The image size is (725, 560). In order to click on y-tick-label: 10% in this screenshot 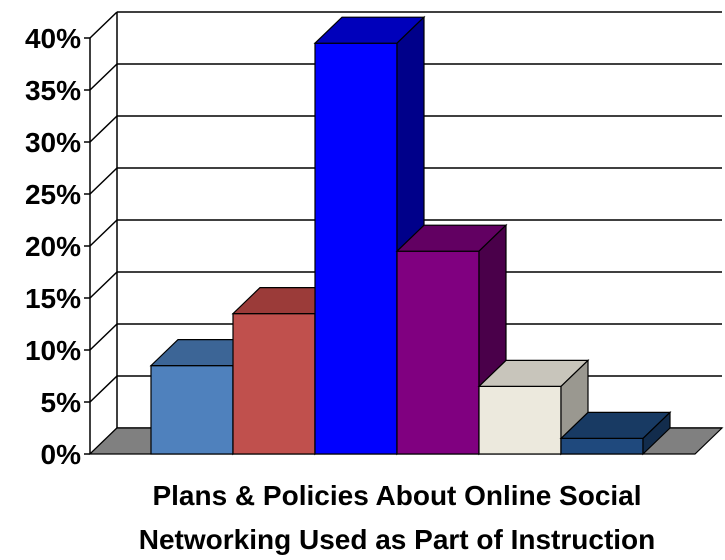, I will do `click(53, 350)`.